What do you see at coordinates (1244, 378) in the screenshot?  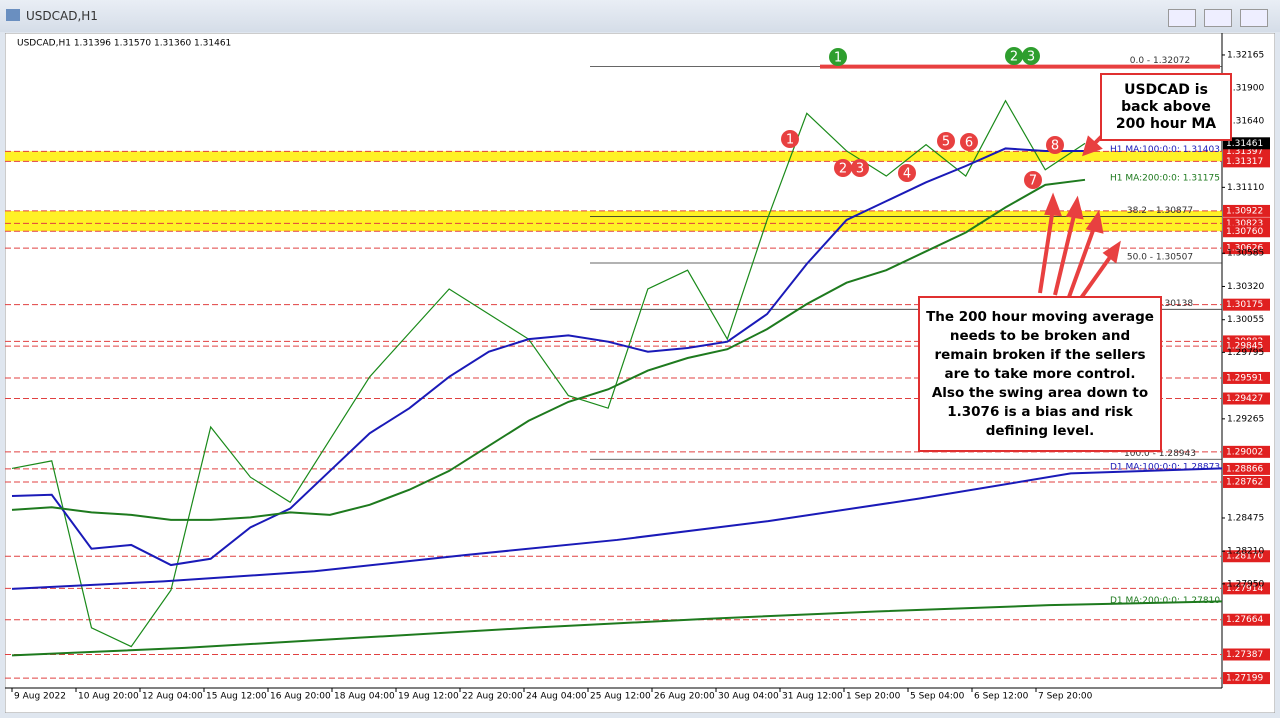 I see `level-label: 1.29591` at bounding box center [1244, 378].